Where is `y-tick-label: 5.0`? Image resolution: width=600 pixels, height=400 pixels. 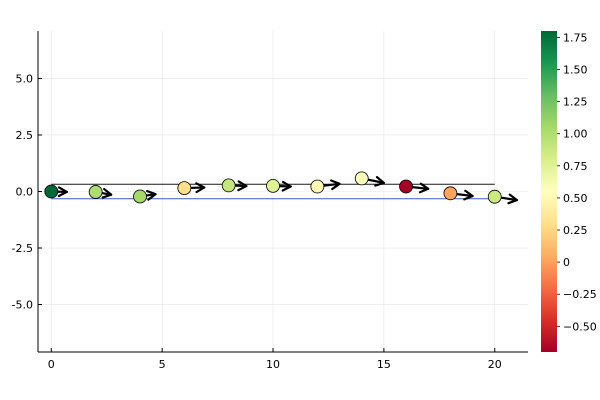 y-tick-label: 5.0 is located at coordinates (25, 78).